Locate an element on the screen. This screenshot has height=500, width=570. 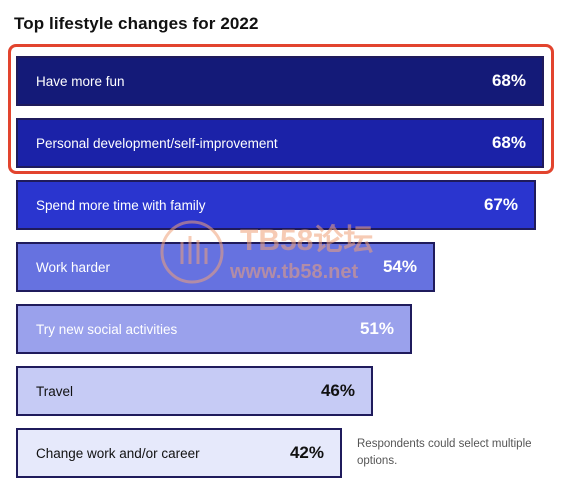
bar: Spend more time with family 67% is located at coordinates (276, 205).